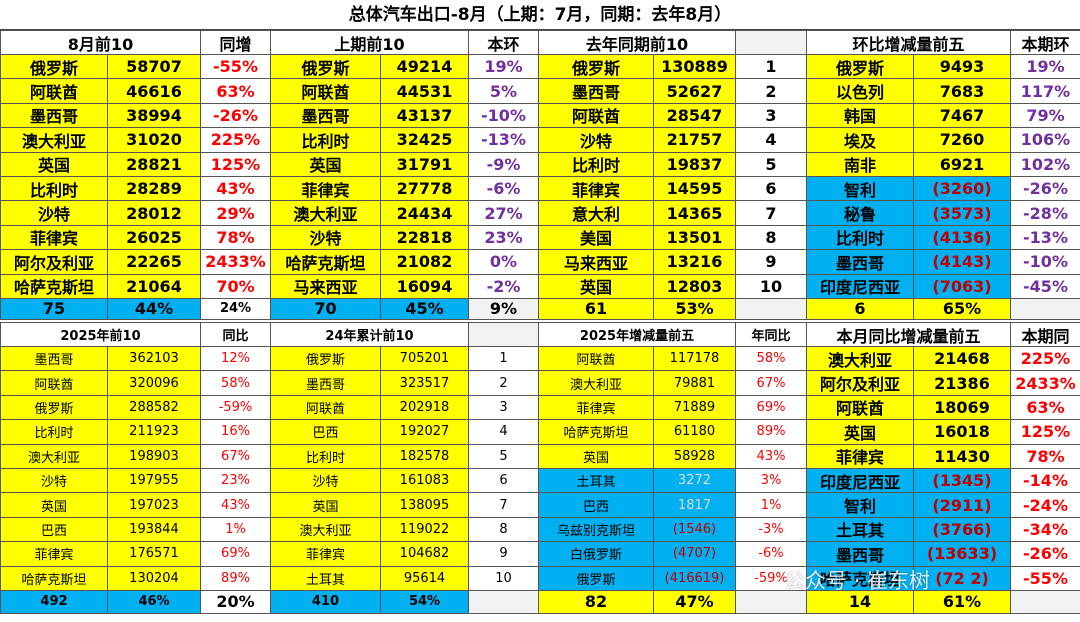  Describe the element at coordinates (695, 91) in the screenshot. I see `data-cell: 52627` at that location.